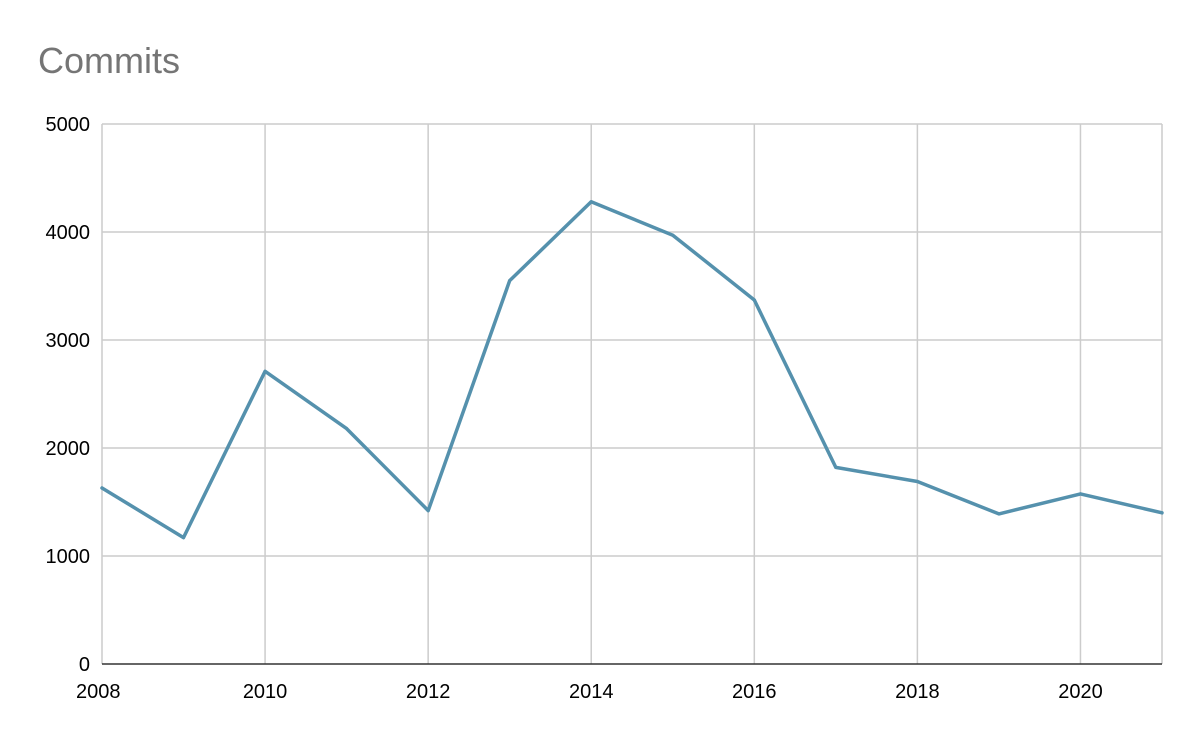 The width and height of the screenshot is (1200, 742). What do you see at coordinates (917, 692) in the screenshot?
I see `x-tick-label: 2018` at bounding box center [917, 692].